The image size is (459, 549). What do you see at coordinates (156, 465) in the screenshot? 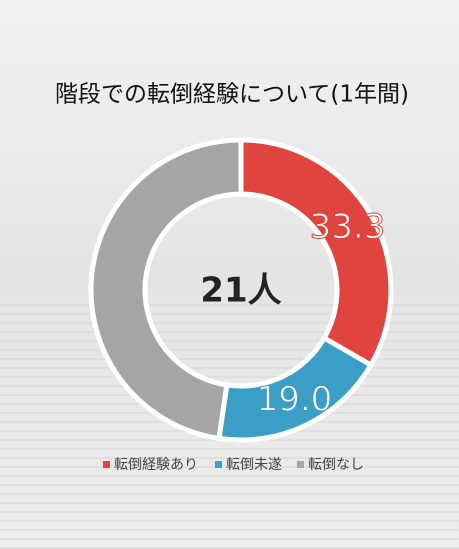
I see `legend-label: 転倒経験あり` at bounding box center [156, 465].